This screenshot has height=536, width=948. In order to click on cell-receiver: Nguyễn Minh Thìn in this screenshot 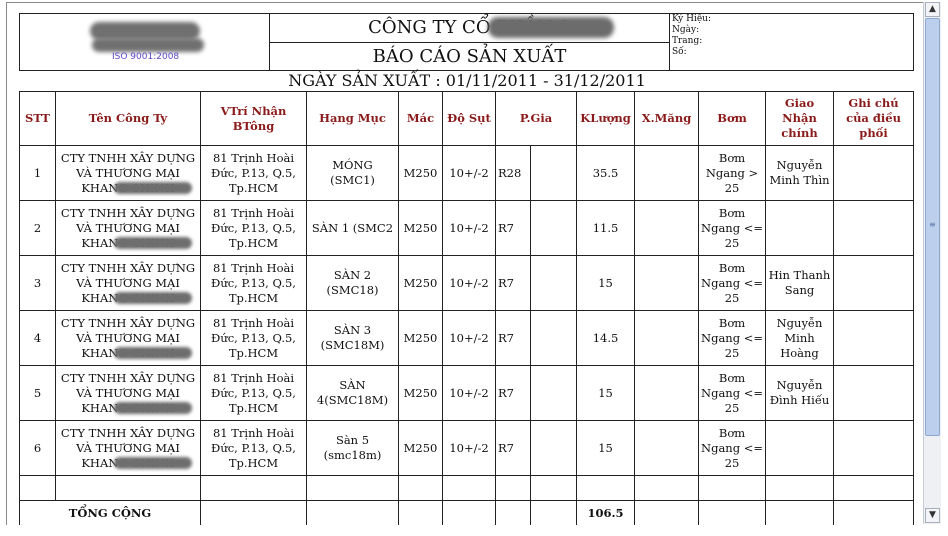, I will do `click(800, 173)`.